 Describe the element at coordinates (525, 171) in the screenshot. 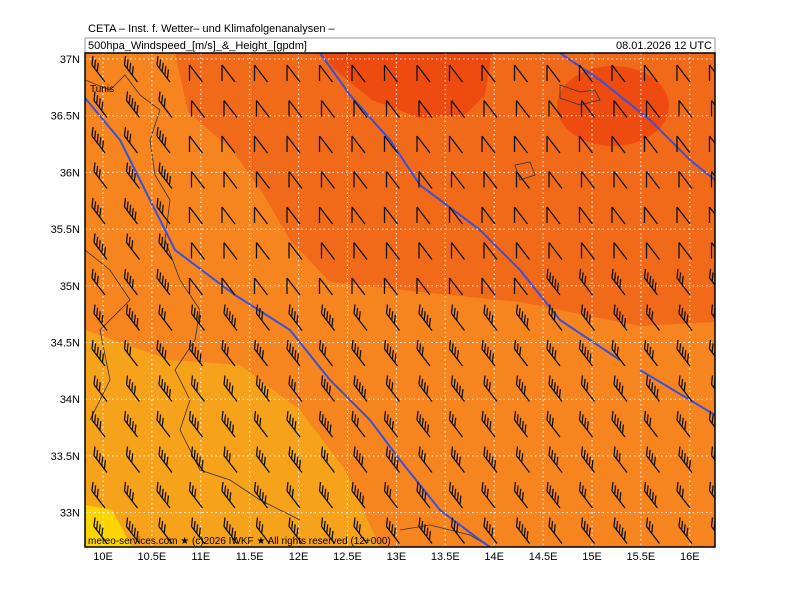

I see `island` at that location.